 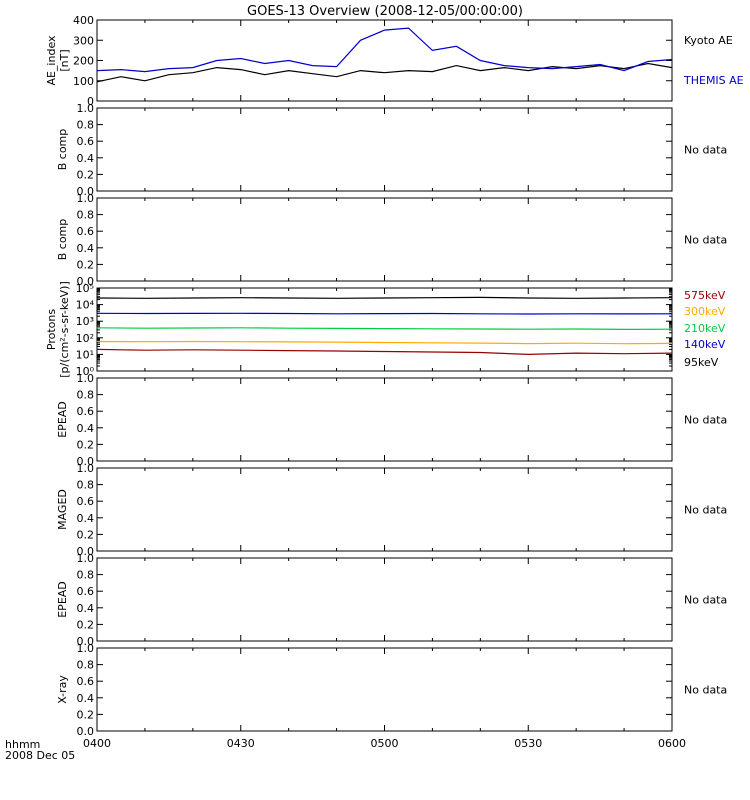 What do you see at coordinates (64, 329) in the screenshot?
I see `y-axis-label-units: [p/(cm²-s-sr-keV)]` at bounding box center [64, 329].